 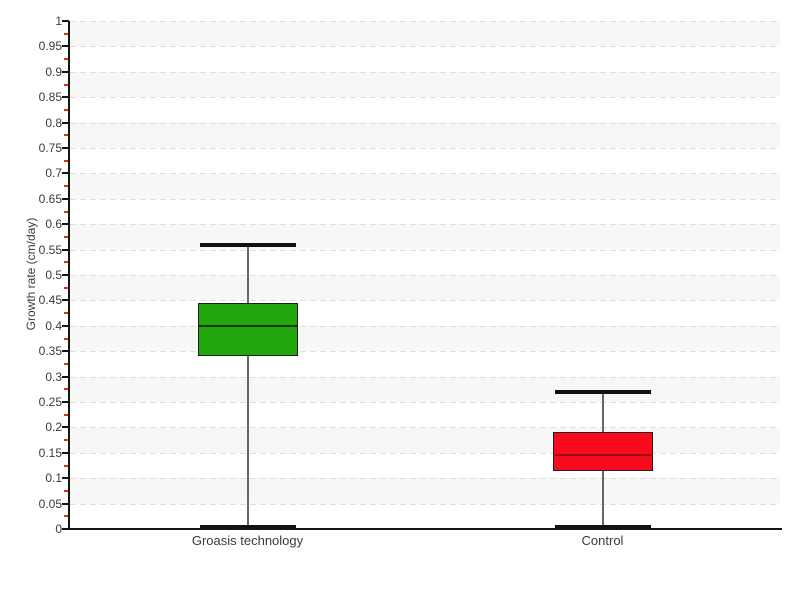 What do you see at coordinates (53, 71) in the screenshot?
I see `y-tick-label: 0.9` at bounding box center [53, 71].